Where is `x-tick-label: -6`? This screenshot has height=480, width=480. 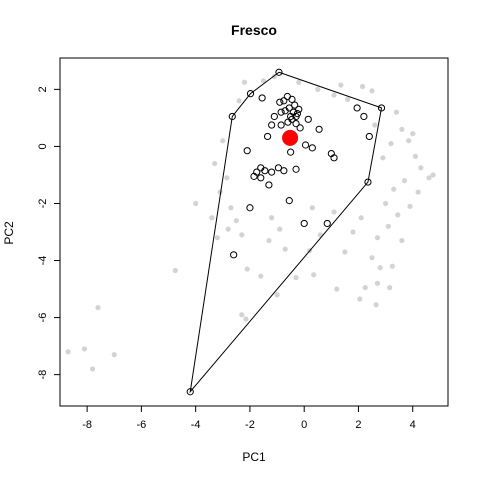 x-tick-label: -6 is located at coordinates (142, 425).